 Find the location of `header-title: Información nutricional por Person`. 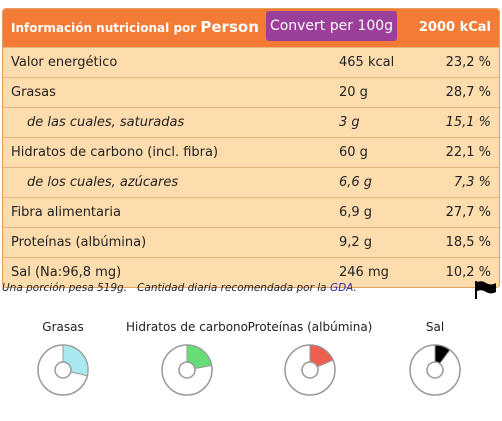

header-title: Información nutricional por Person is located at coordinates (135, 27).